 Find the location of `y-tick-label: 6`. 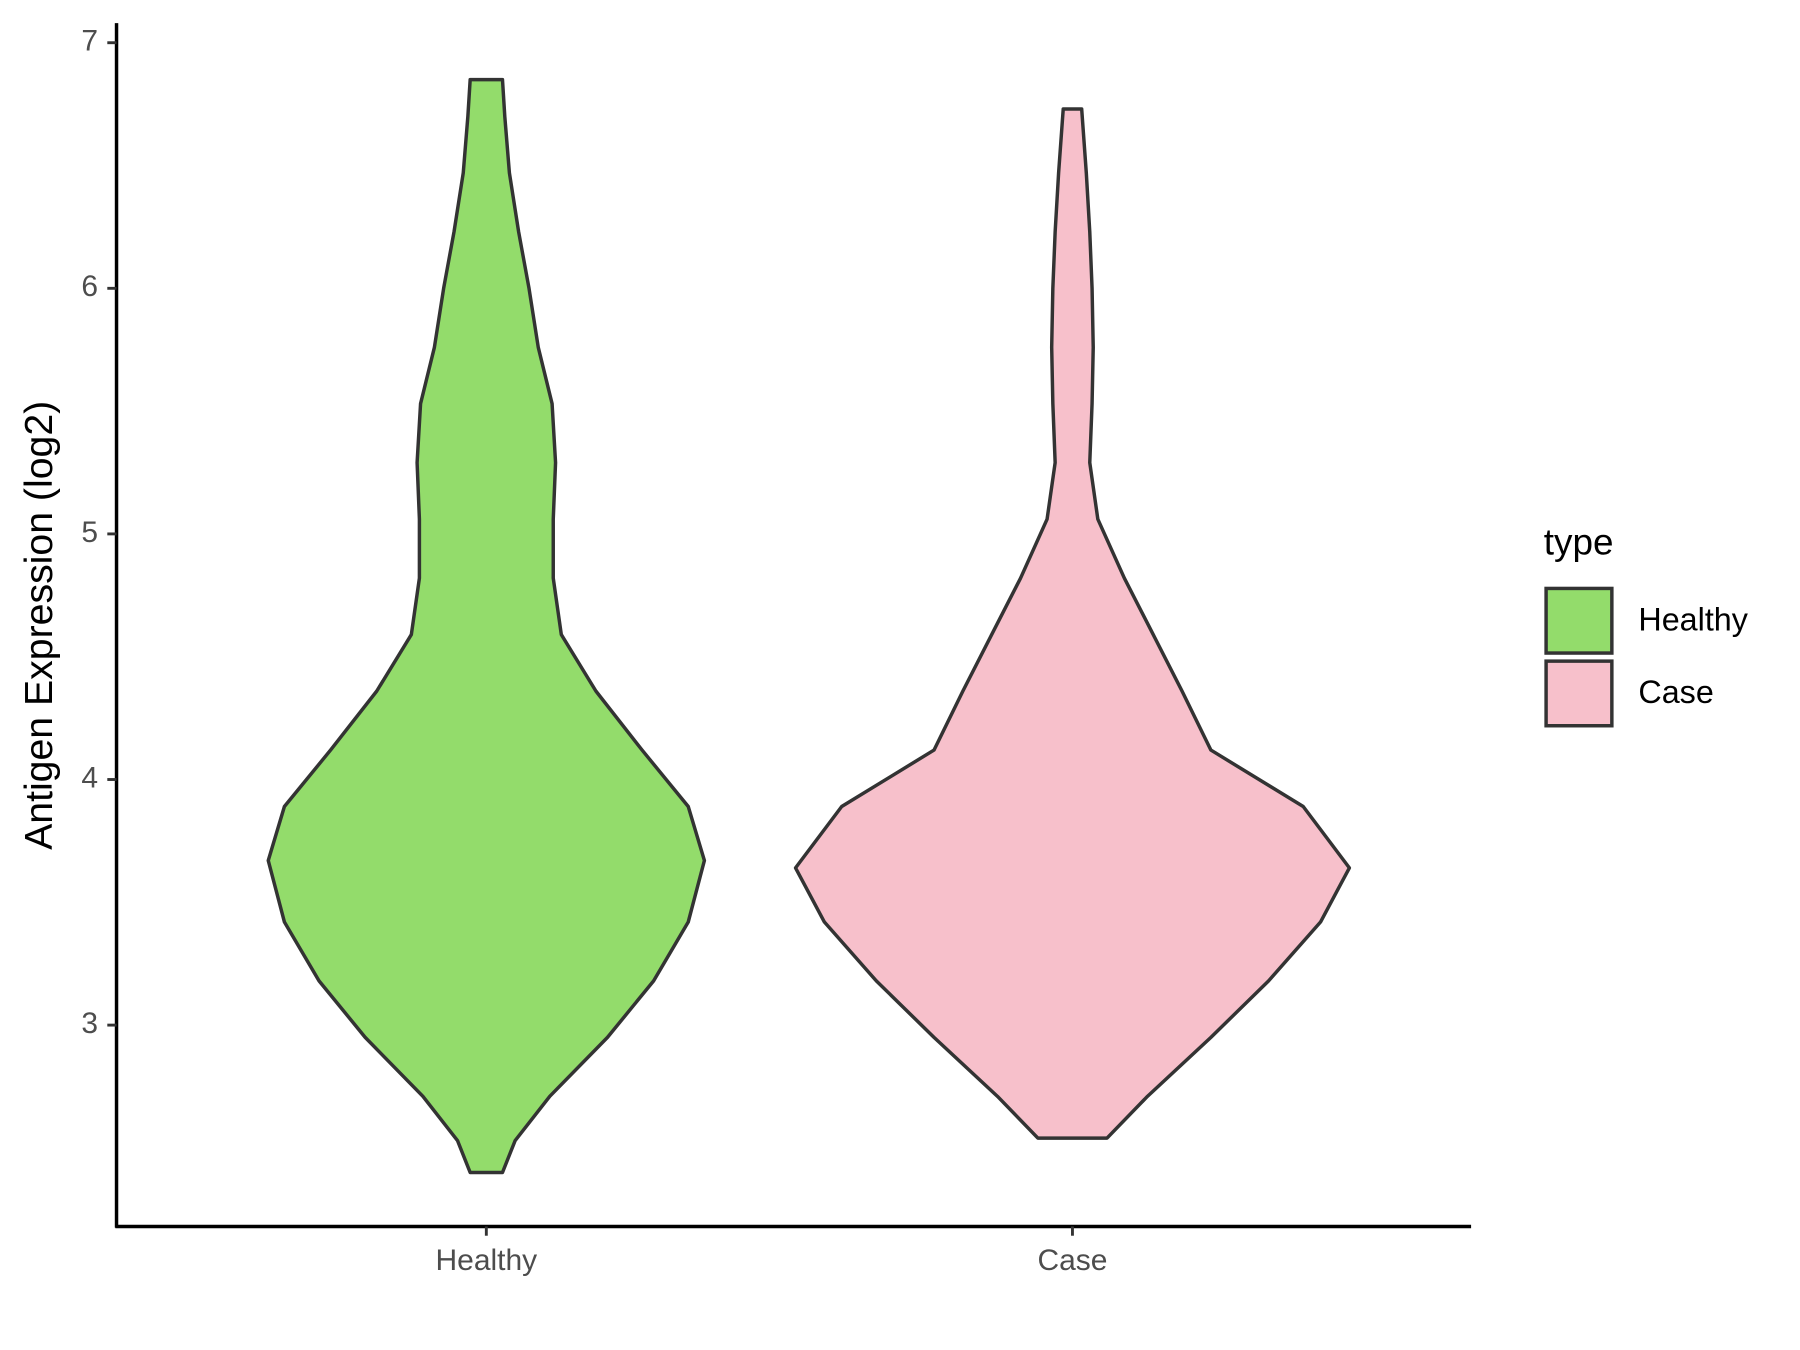

y-tick-label: 6 is located at coordinates (89, 286).